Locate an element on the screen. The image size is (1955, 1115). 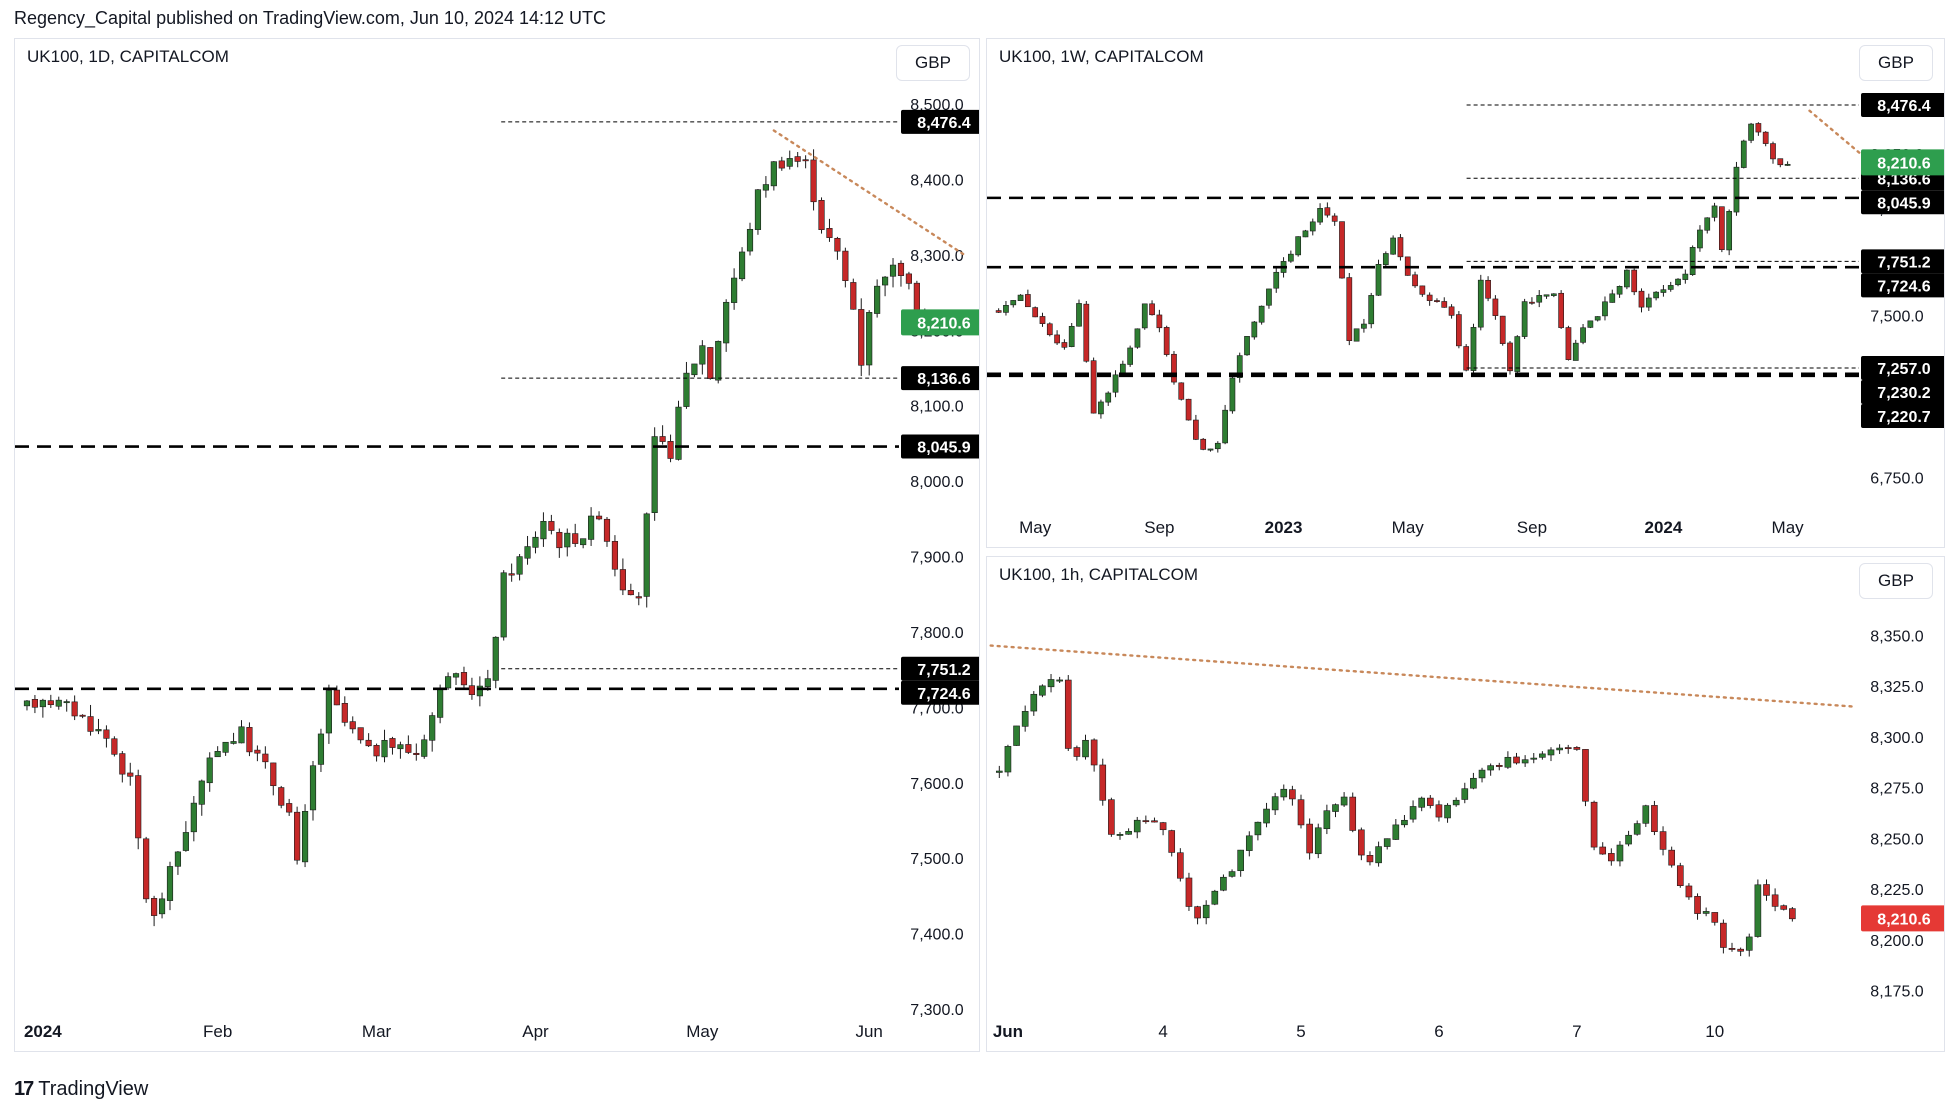
currency-button-weekly: GBP is located at coordinates (1896, 63).